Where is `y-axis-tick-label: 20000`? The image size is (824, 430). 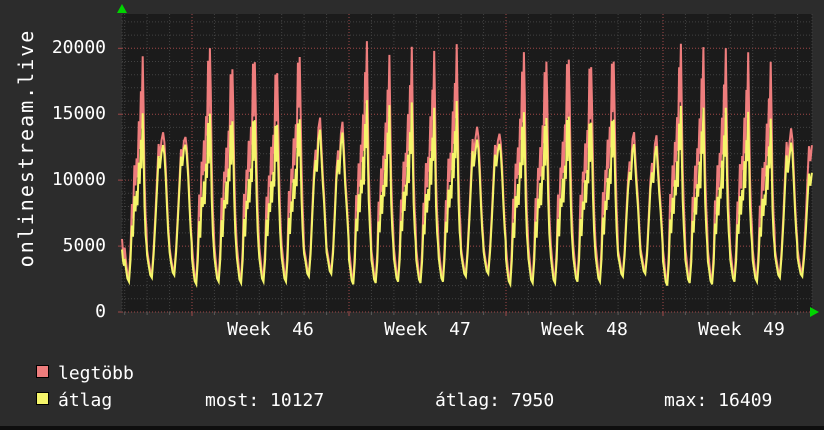
y-axis-tick-label: 20000 is located at coordinates (78, 48).